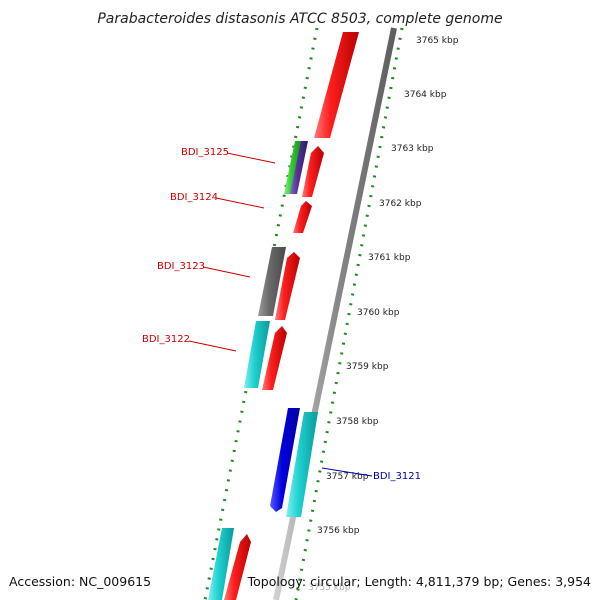 The height and width of the screenshot is (600, 600). Describe the element at coordinates (338, 531) in the screenshot. I see `tick-label: 3756 kbp` at that location.